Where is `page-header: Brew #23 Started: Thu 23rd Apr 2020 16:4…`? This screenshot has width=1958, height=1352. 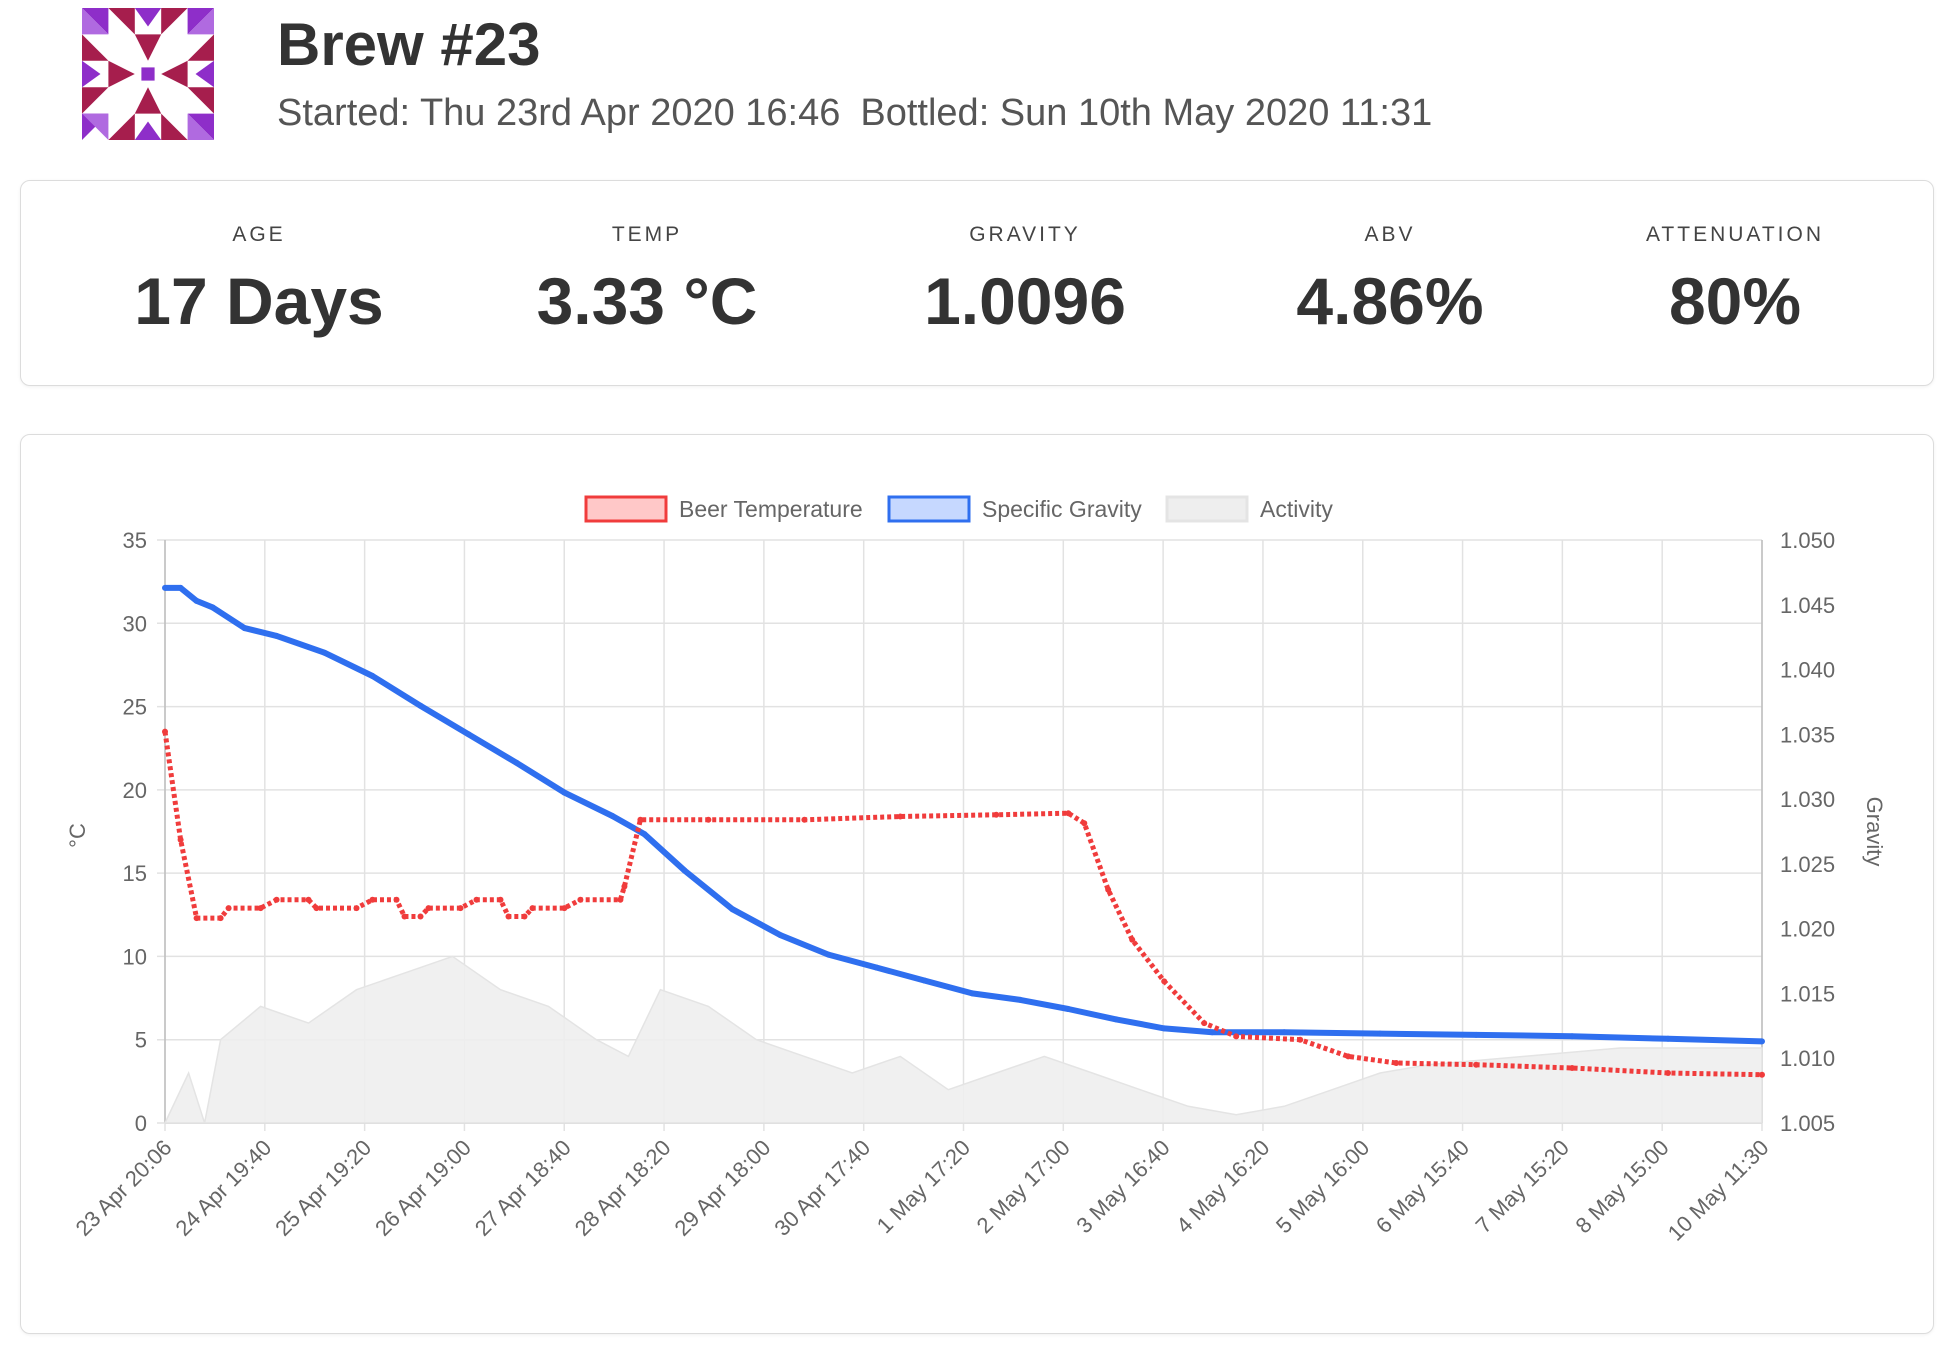 page-header: Brew #23 Started: Thu 23rd Apr 2020 16:4… is located at coordinates (979, 85).